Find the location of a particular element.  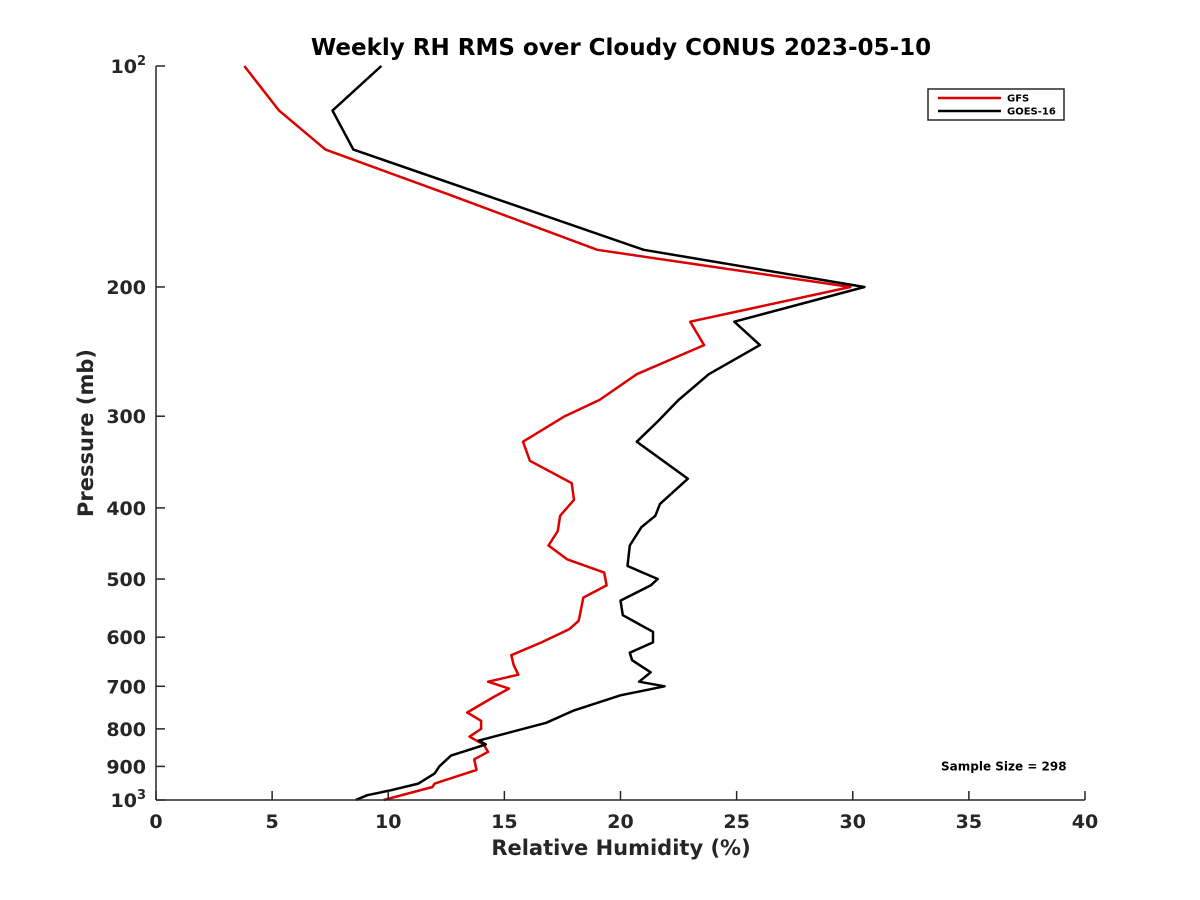

x-tick-label: 0 is located at coordinates (155, 822).